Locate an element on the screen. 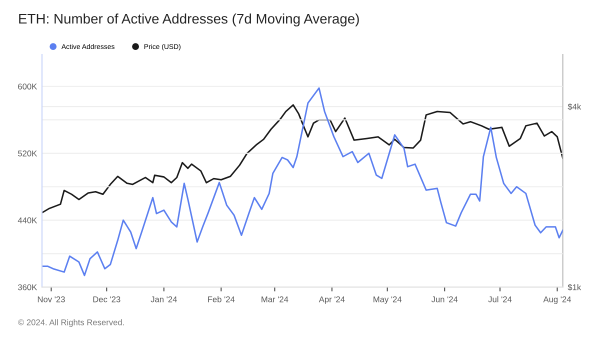 This screenshot has height=337, width=600. y2-tick-label: $1k is located at coordinates (575, 287).